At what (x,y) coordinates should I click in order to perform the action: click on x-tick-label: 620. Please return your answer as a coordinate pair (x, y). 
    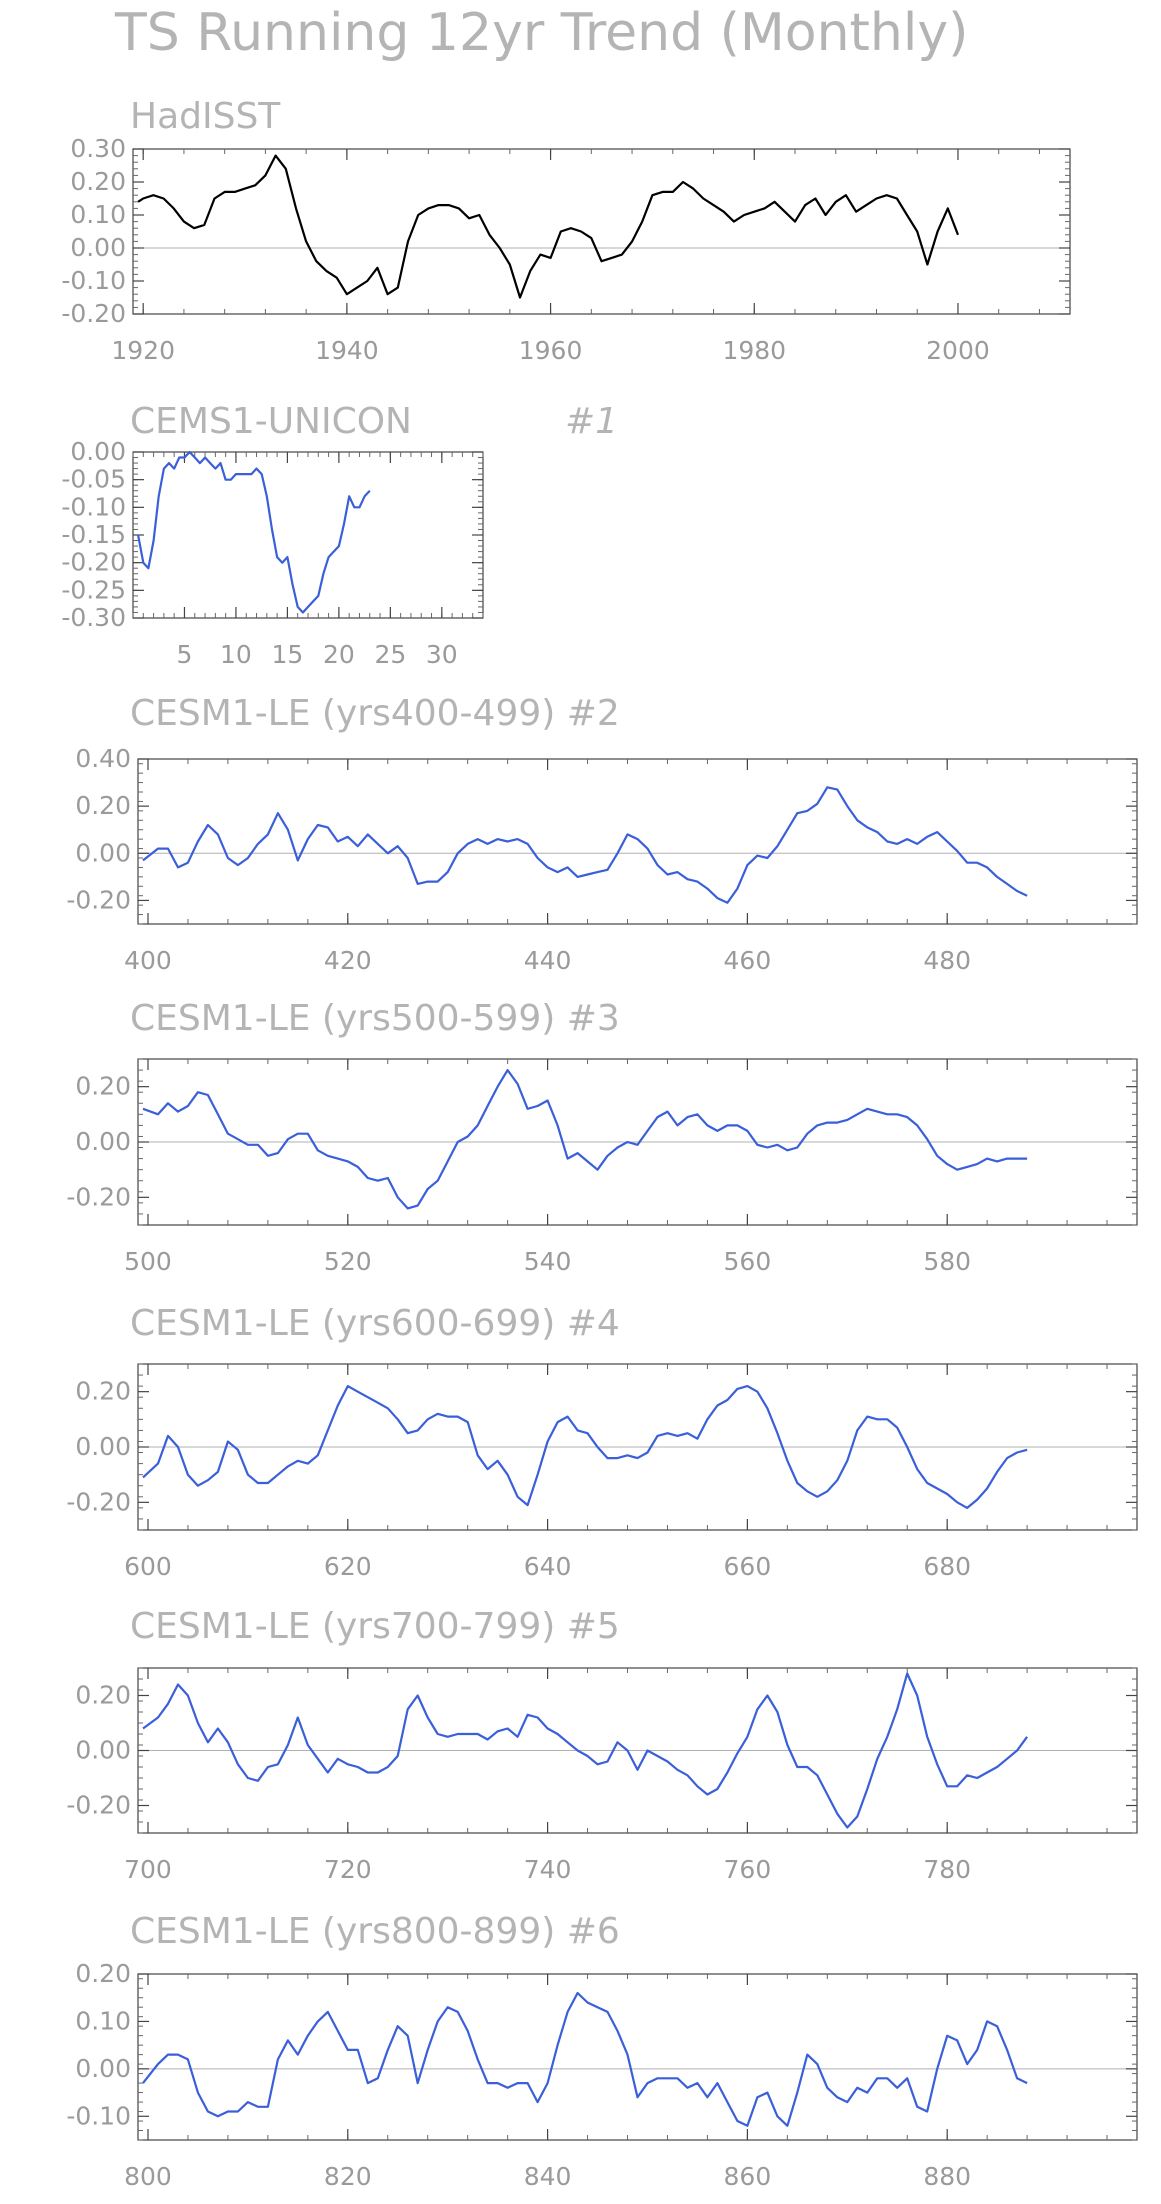
    Looking at the image, I should click on (348, 1566).